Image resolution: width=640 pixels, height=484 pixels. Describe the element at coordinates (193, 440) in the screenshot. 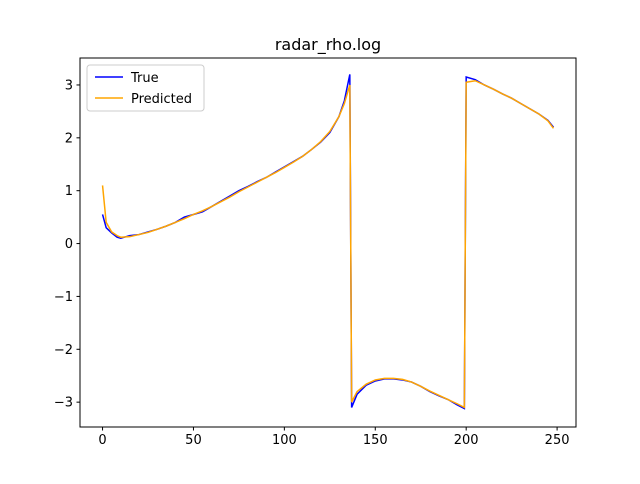

I see `x-tick-label: 50` at that location.